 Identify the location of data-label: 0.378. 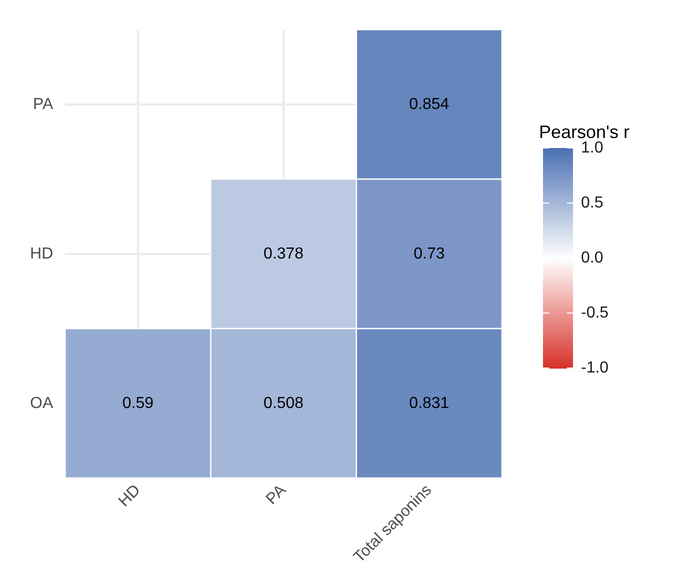
(284, 253).